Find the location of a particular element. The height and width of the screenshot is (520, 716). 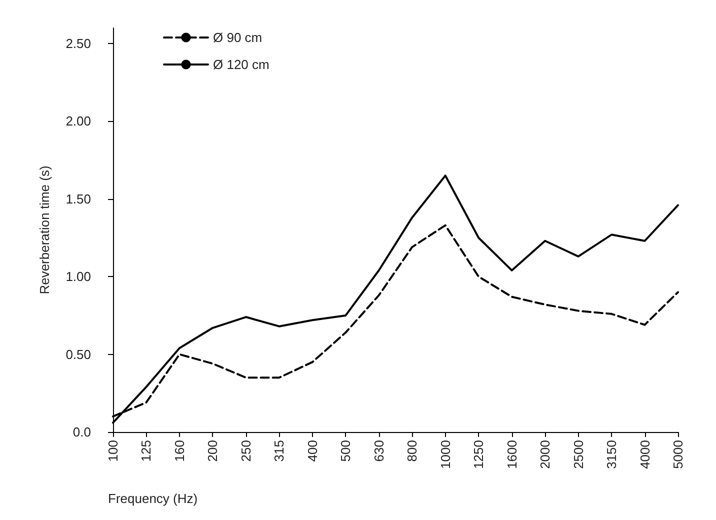

y-tick-label: 1.50 is located at coordinates (78, 198).